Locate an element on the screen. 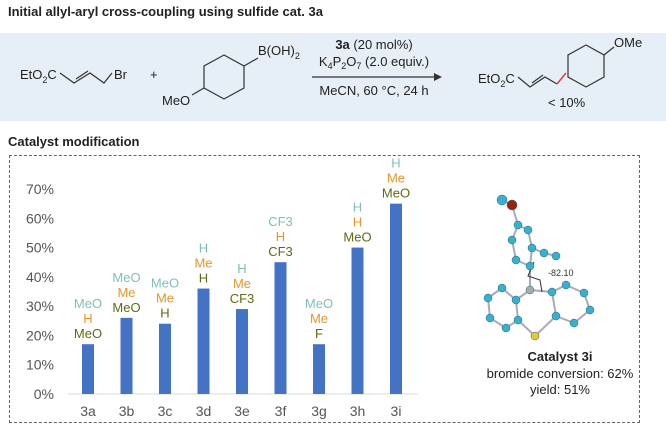  allyl-chain is located at coordinates (86, 78).